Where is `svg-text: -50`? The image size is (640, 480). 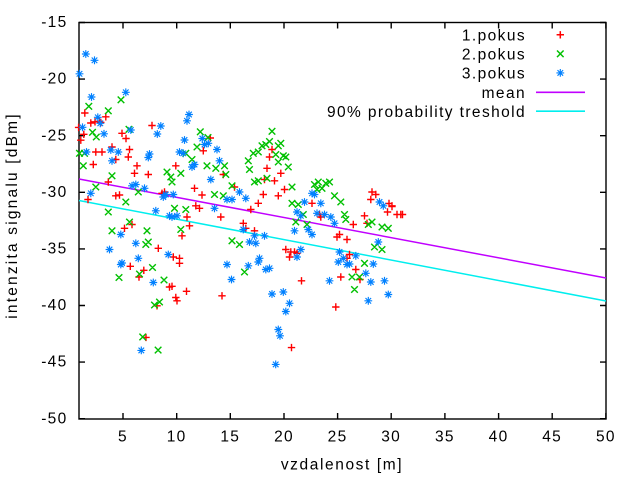 svg-text: -50 is located at coordinates (54, 418).